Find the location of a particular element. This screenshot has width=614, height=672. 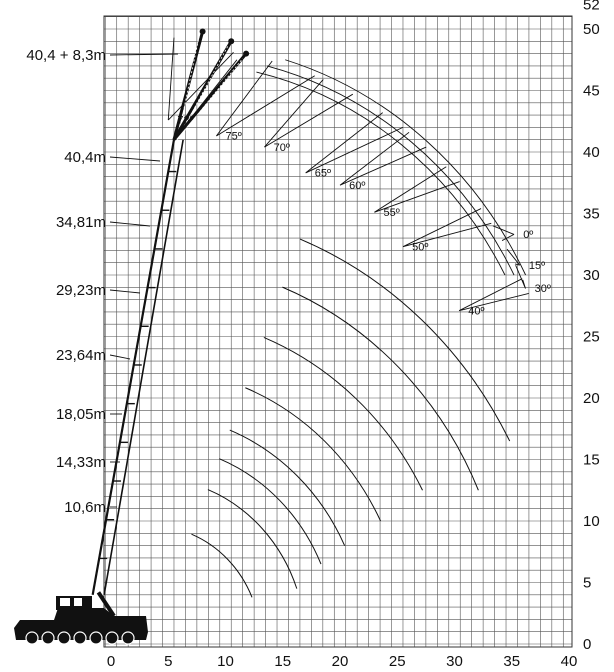

y-tick-label: 40 is located at coordinates (591, 152).